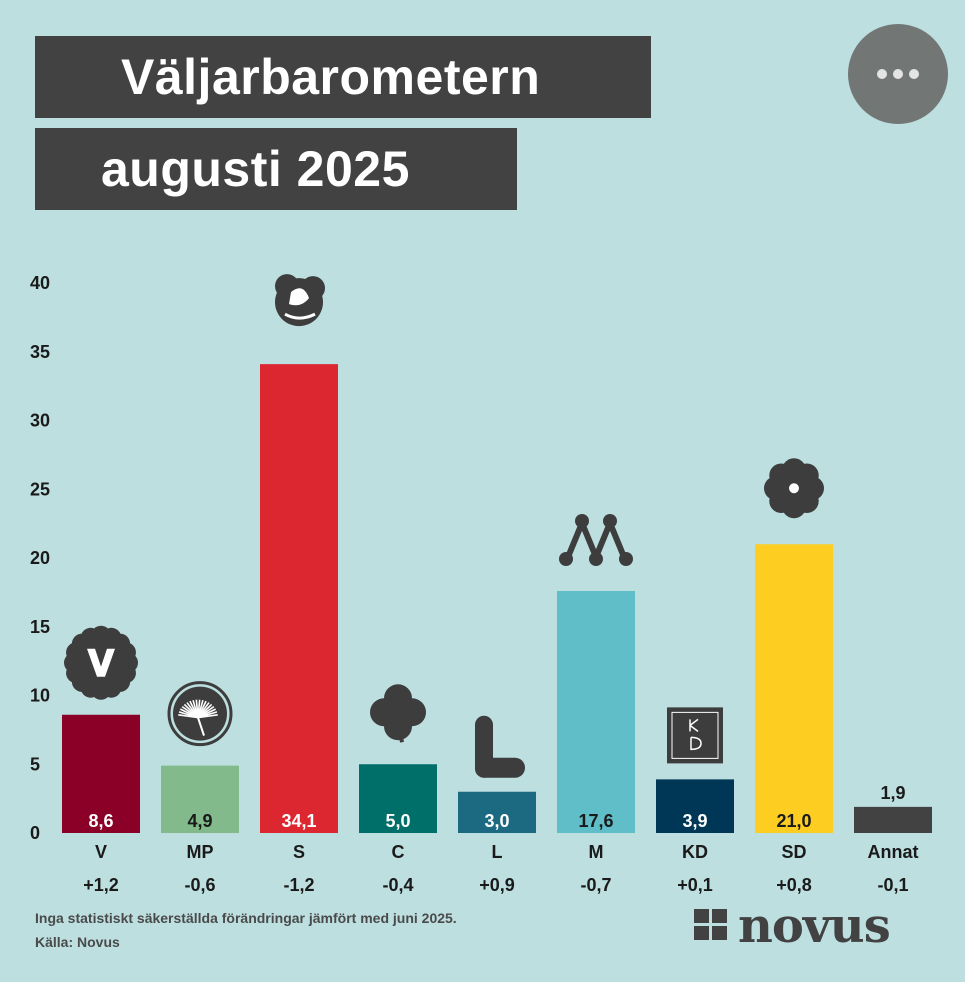  I want to click on change-label: +0,9, so click(497, 885).